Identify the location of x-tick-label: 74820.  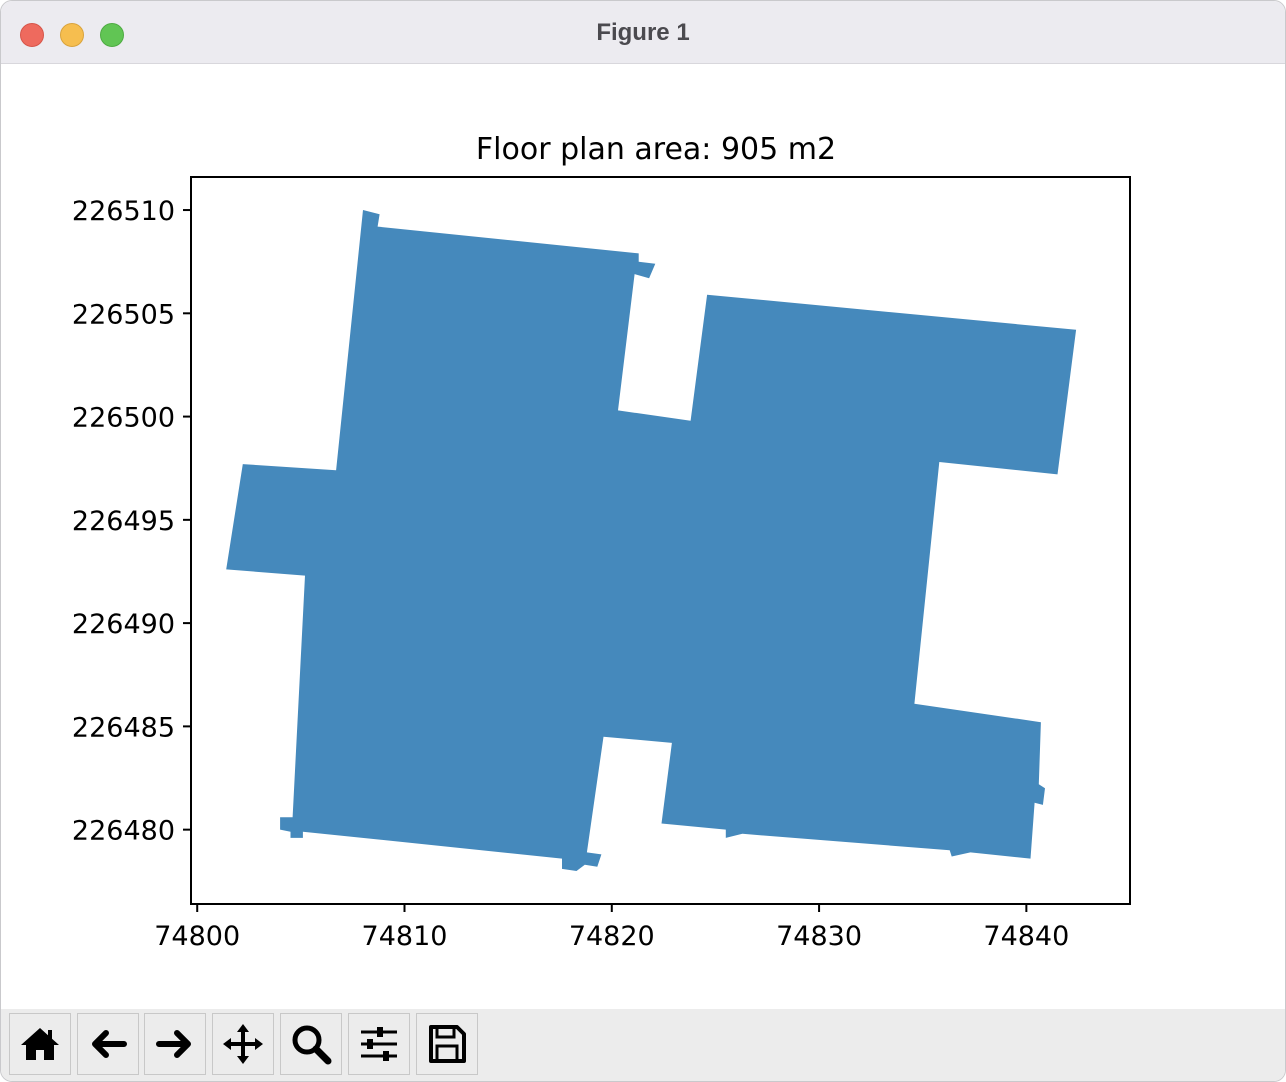
(612, 936).